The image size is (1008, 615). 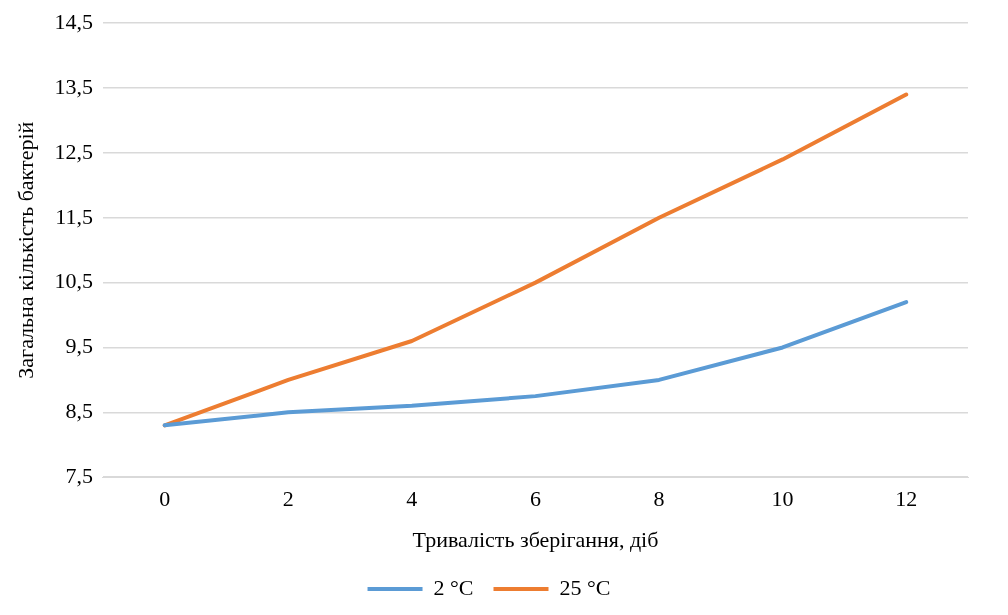 I want to click on x-tick-label: 0, so click(x=165, y=499).